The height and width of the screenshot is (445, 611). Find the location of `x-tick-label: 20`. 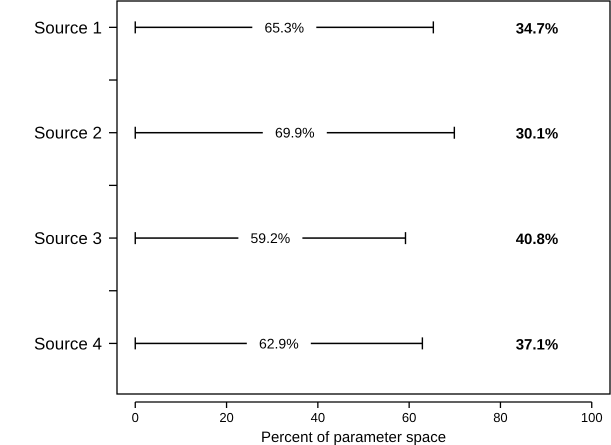

x-tick-label: 20 is located at coordinates (226, 417).